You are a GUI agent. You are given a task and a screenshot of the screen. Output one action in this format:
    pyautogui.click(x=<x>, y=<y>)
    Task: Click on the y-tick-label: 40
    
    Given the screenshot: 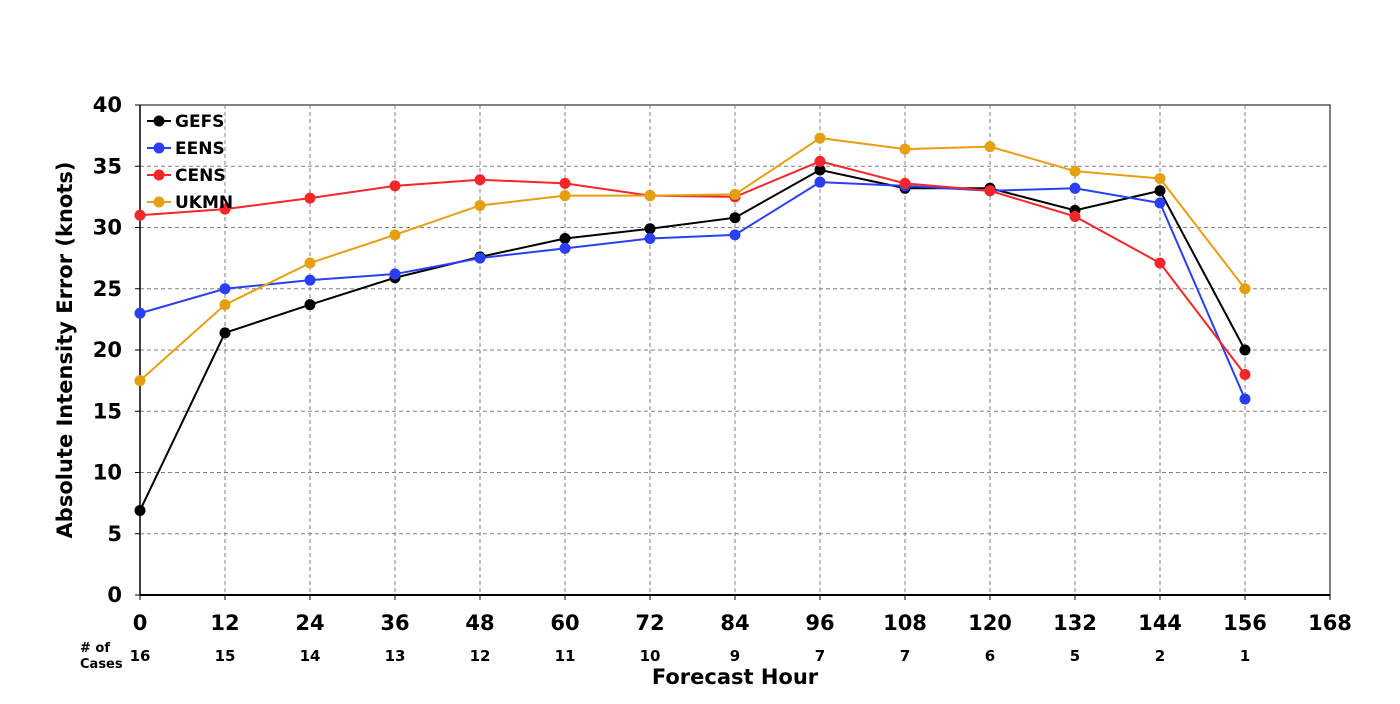 What is the action you would take?
    pyautogui.click(x=107, y=105)
    